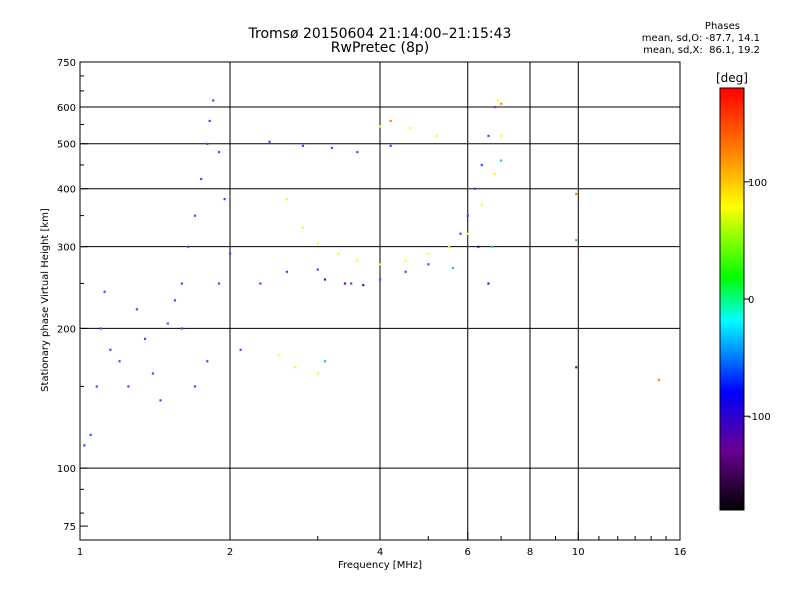 This screenshot has height=600, width=800. Describe the element at coordinates (380, 565) in the screenshot. I see `x-axis-label: Frequency [MHz]` at that location.